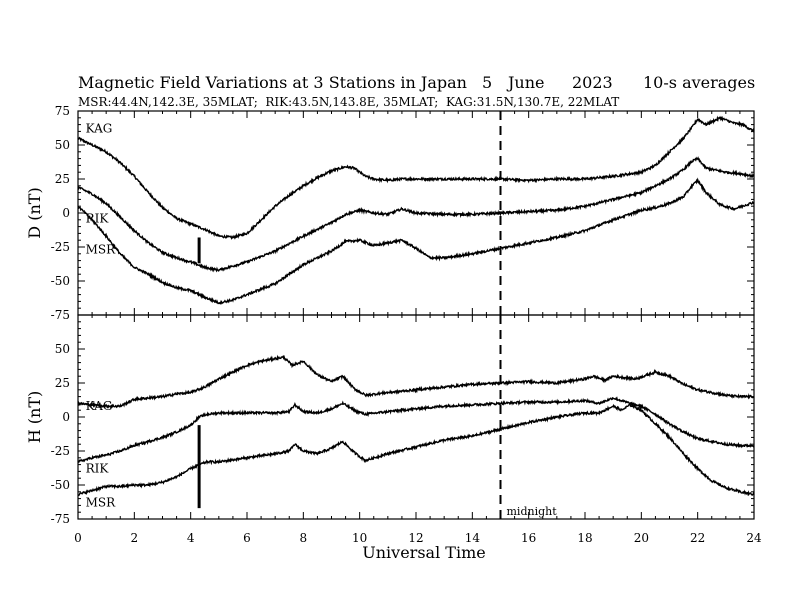 Image resolution: width=792 pixels, height=612 pixels. I want to click on x-axis-label: Universal Time, so click(423, 552).